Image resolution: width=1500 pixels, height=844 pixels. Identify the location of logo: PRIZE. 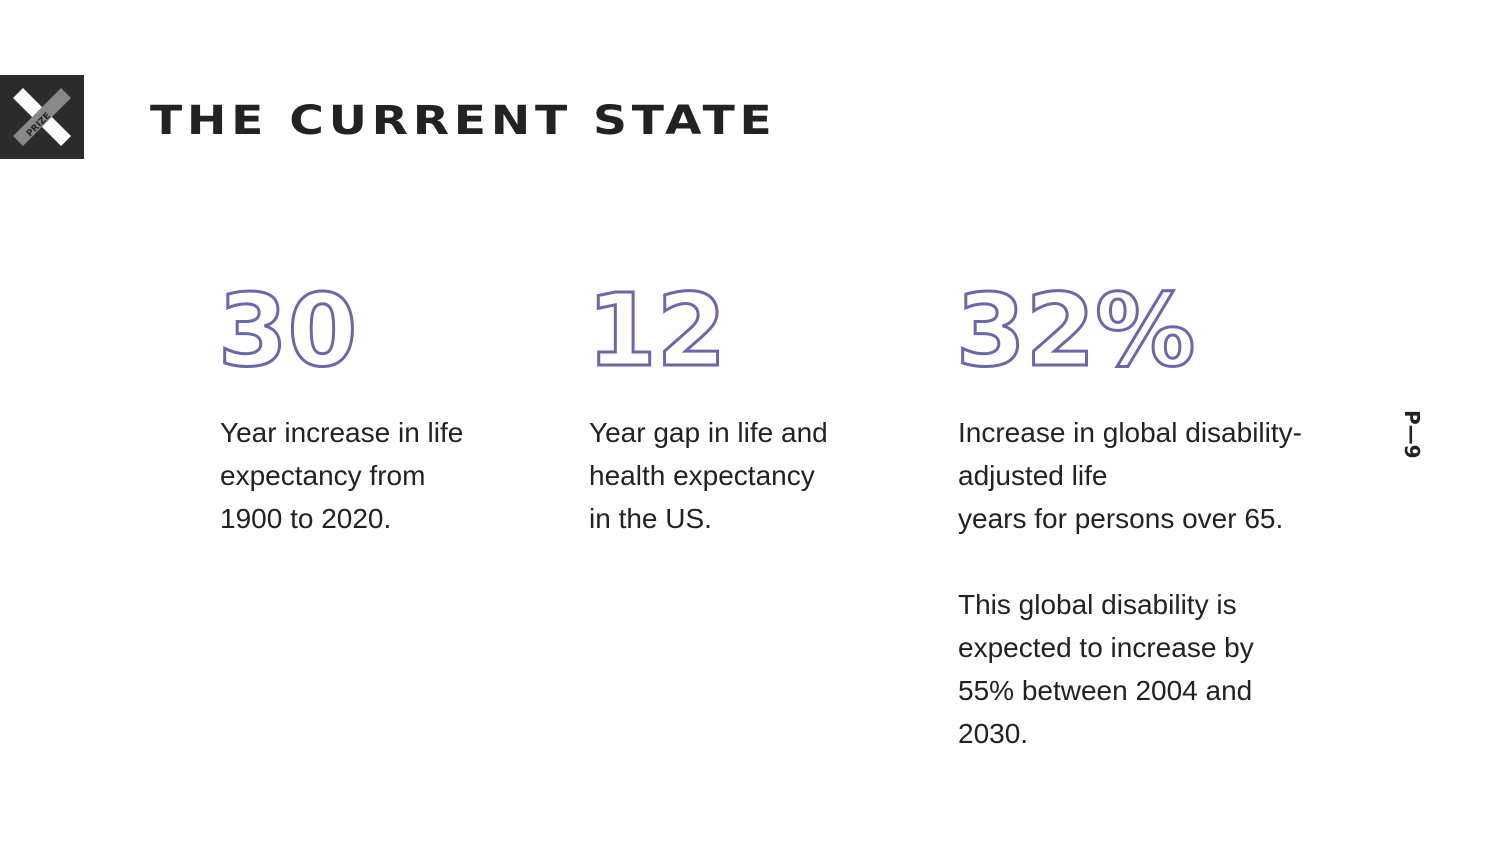
(42, 117).